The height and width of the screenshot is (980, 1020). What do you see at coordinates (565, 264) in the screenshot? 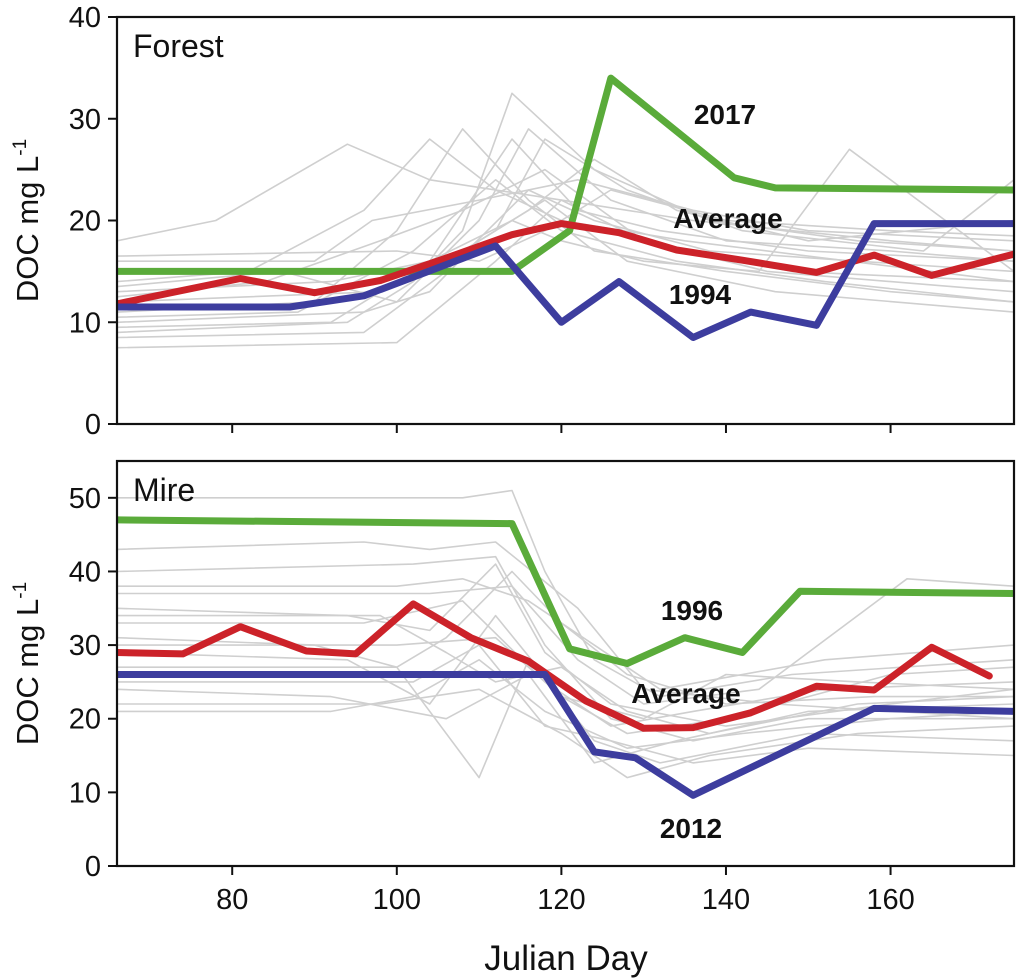
I see `forest-series-line-average` at bounding box center [565, 264].